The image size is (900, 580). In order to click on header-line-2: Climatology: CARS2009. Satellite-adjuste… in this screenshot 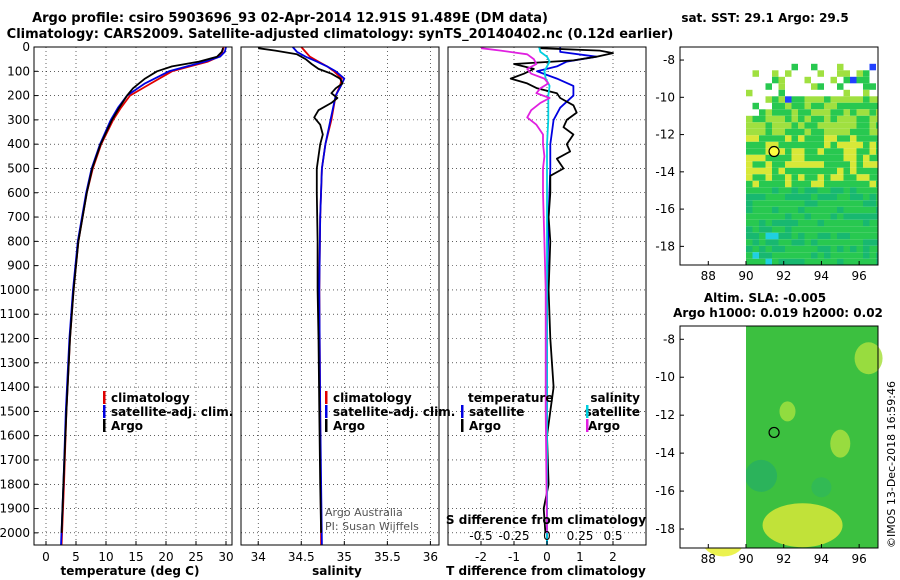, I will do `click(340, 34)`.